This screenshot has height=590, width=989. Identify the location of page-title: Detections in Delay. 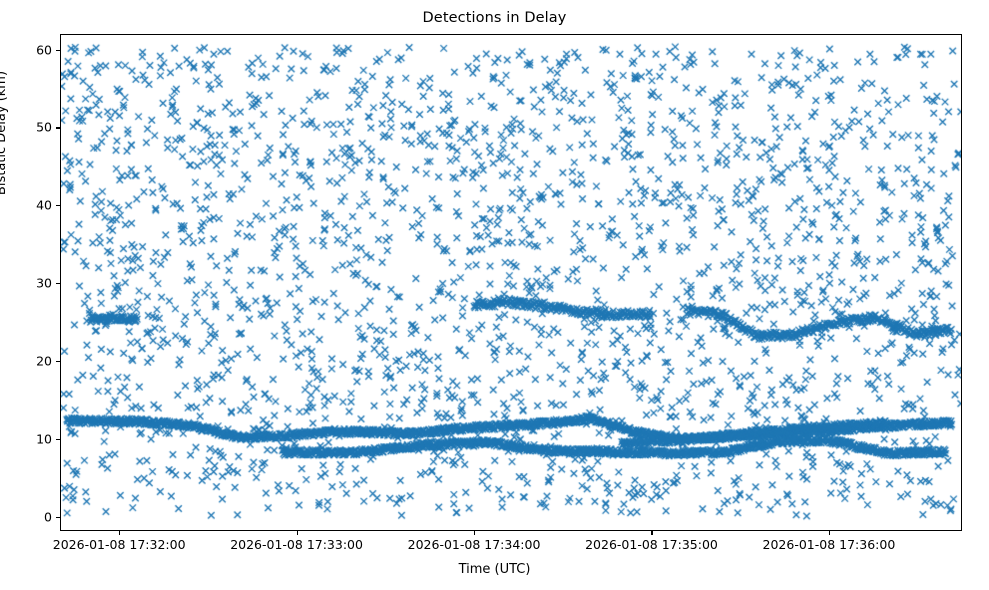
(494, 18).